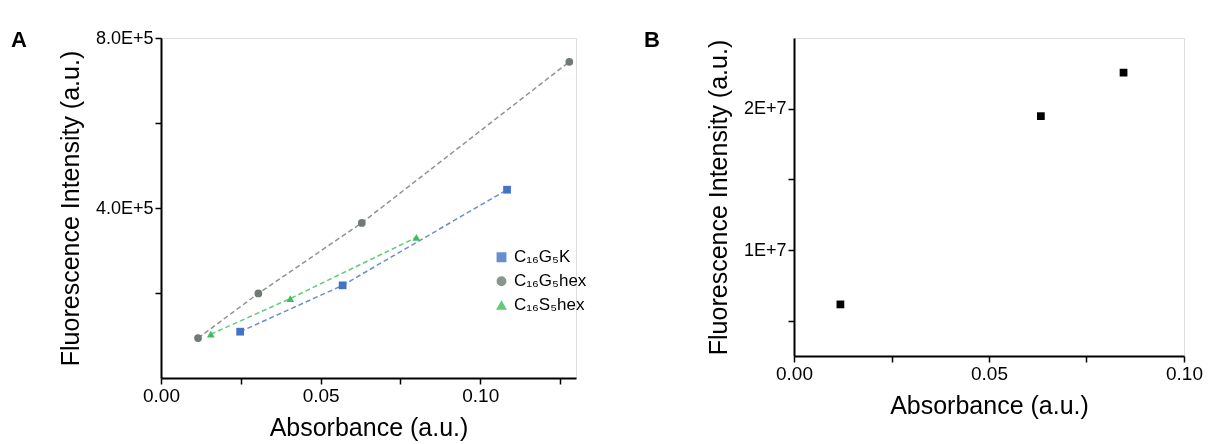 This screenshot has width=1223, height=444. I want to click on y-tick-label: 8.0E+5, so click(124, 37).